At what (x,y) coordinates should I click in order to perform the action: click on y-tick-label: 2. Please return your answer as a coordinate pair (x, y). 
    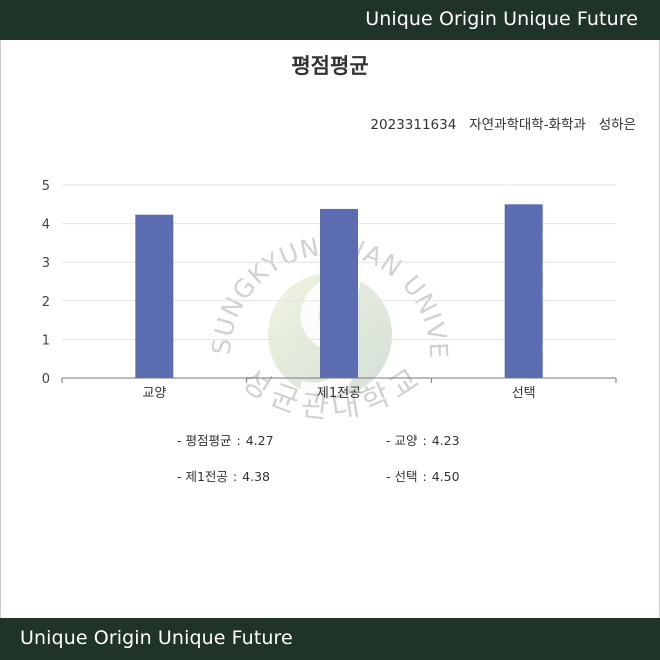
    Looking at the image, I should click on (46, 302).